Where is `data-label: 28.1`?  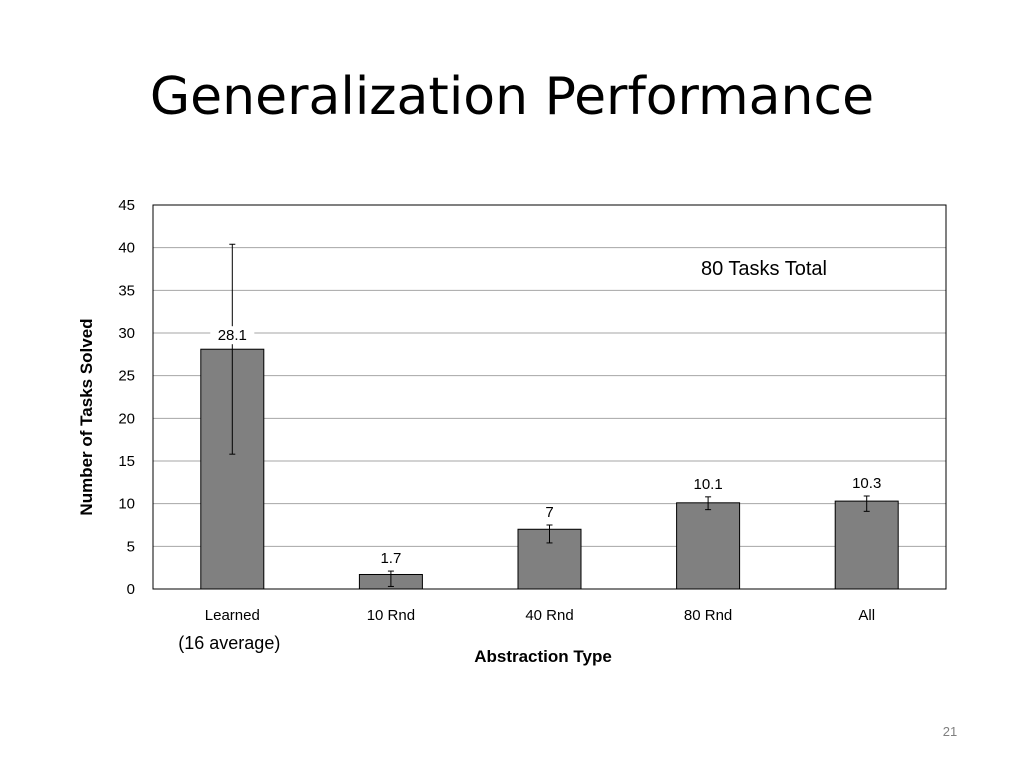
data-label: 28.1 is located at coordinates (232, 335).